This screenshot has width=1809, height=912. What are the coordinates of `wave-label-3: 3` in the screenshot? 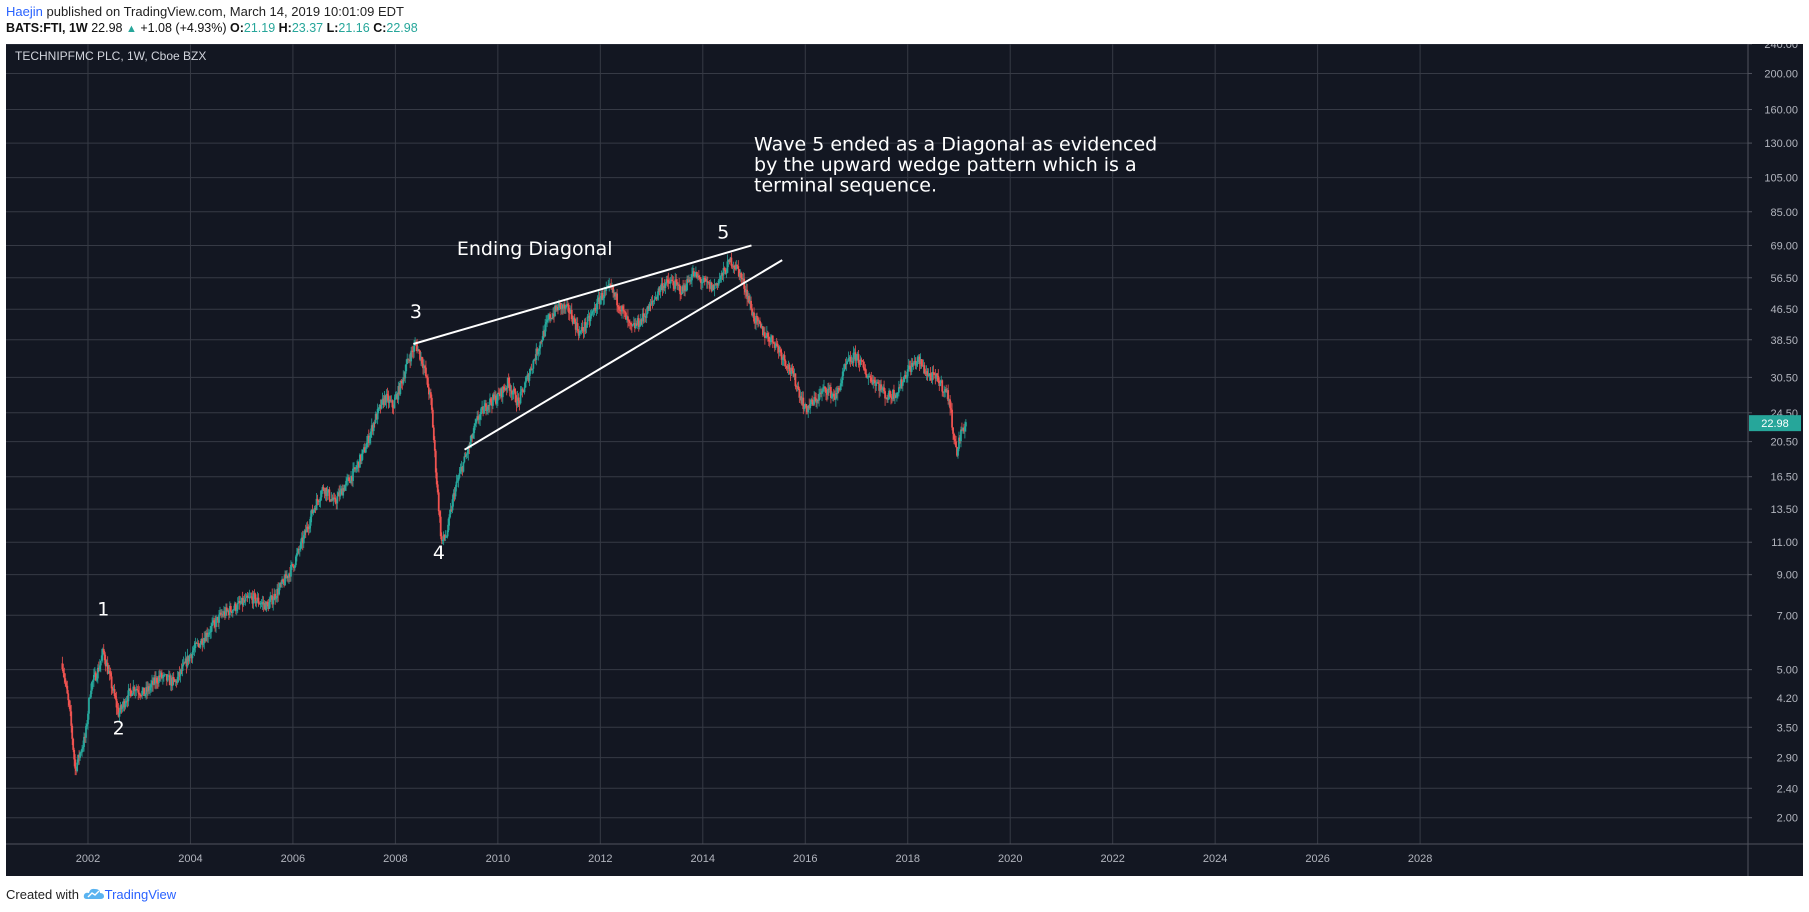 It's located at (416, 312).